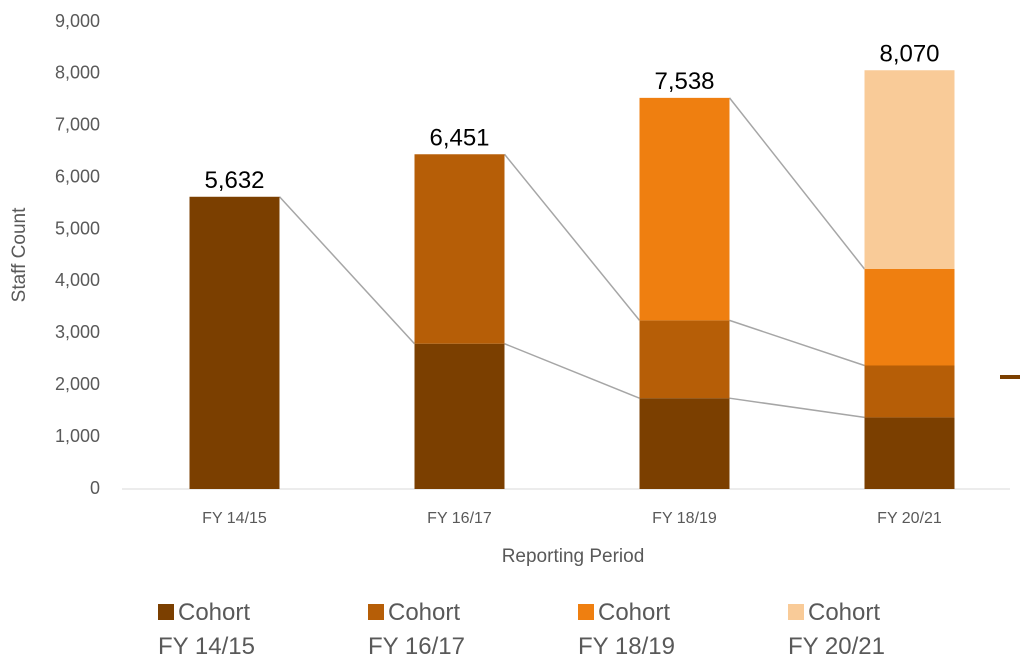  What do you see at coordinates (459, 138) in the screenshot?
I see `total-label: 6,451` at bounding box center [459, 138].